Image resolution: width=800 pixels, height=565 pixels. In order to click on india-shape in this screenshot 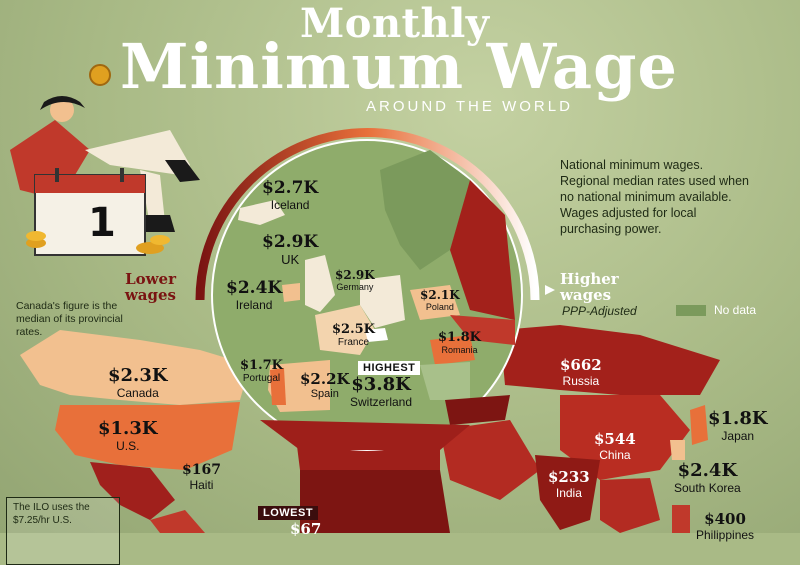, I will do `click(567, 492)`.